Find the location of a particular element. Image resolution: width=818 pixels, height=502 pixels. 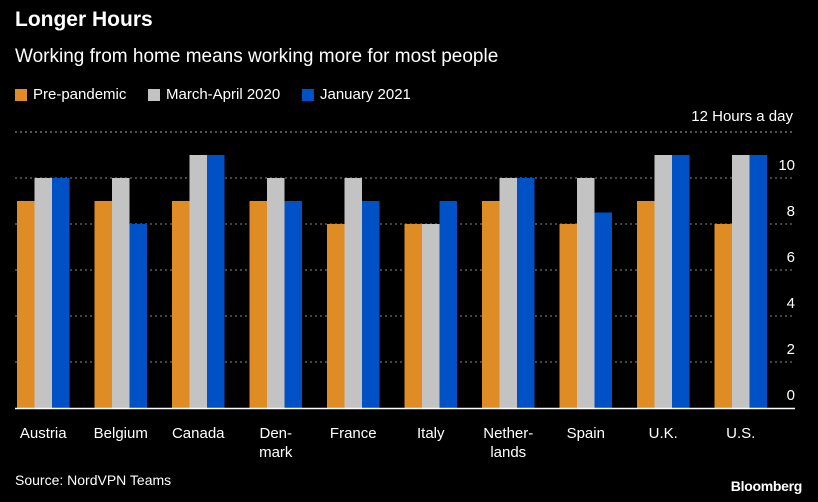

bloomberg-logo: Bloomberg is located at coordinates (766, 486).